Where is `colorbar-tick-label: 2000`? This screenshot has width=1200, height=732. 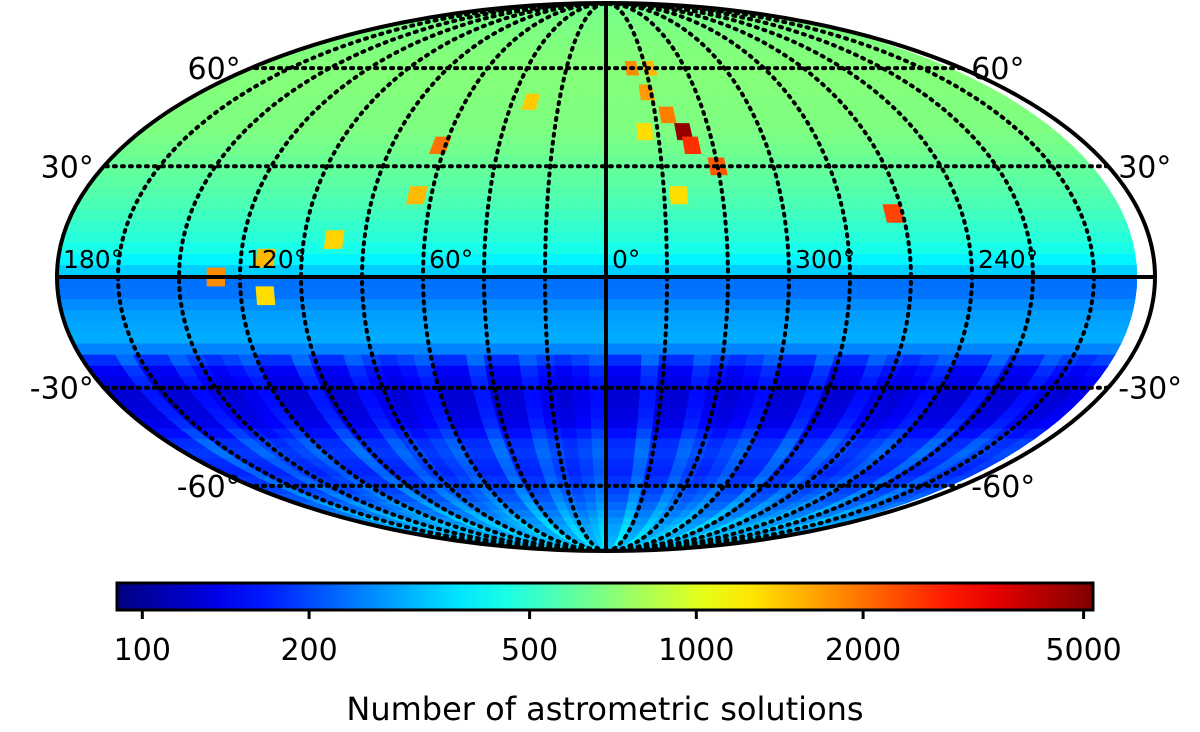 colorbar-tick-label: 2000 is located at coordinates (863, 650).